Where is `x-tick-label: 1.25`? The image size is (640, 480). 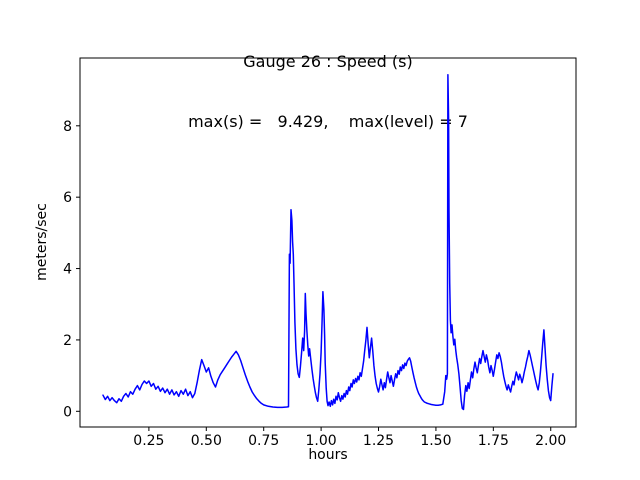 x-tick-label: 1.25 is located at coordinates (378, 441).